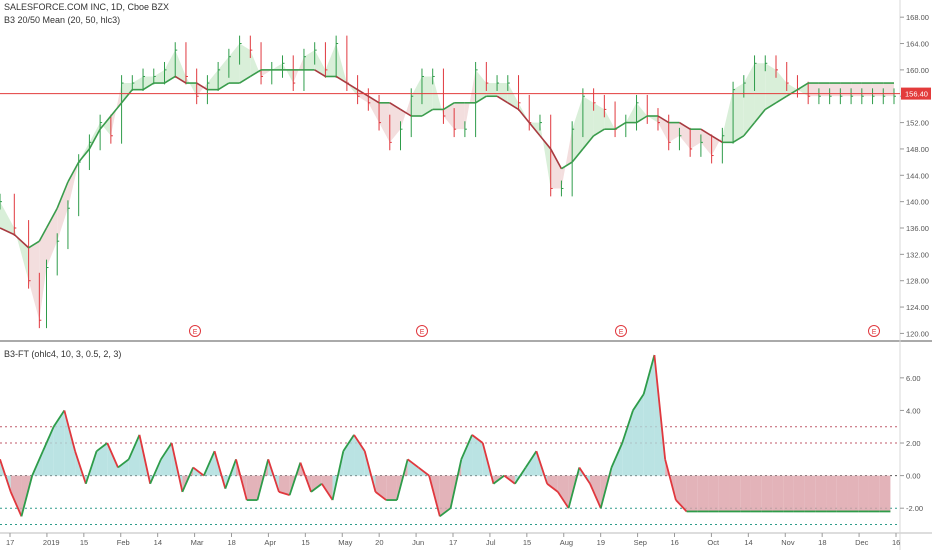 The width and height of the screenshot is (932, 550). Describe the element at coordinates (675, 542) in the screenshot. I see `time-axis-label: 16` at that location.